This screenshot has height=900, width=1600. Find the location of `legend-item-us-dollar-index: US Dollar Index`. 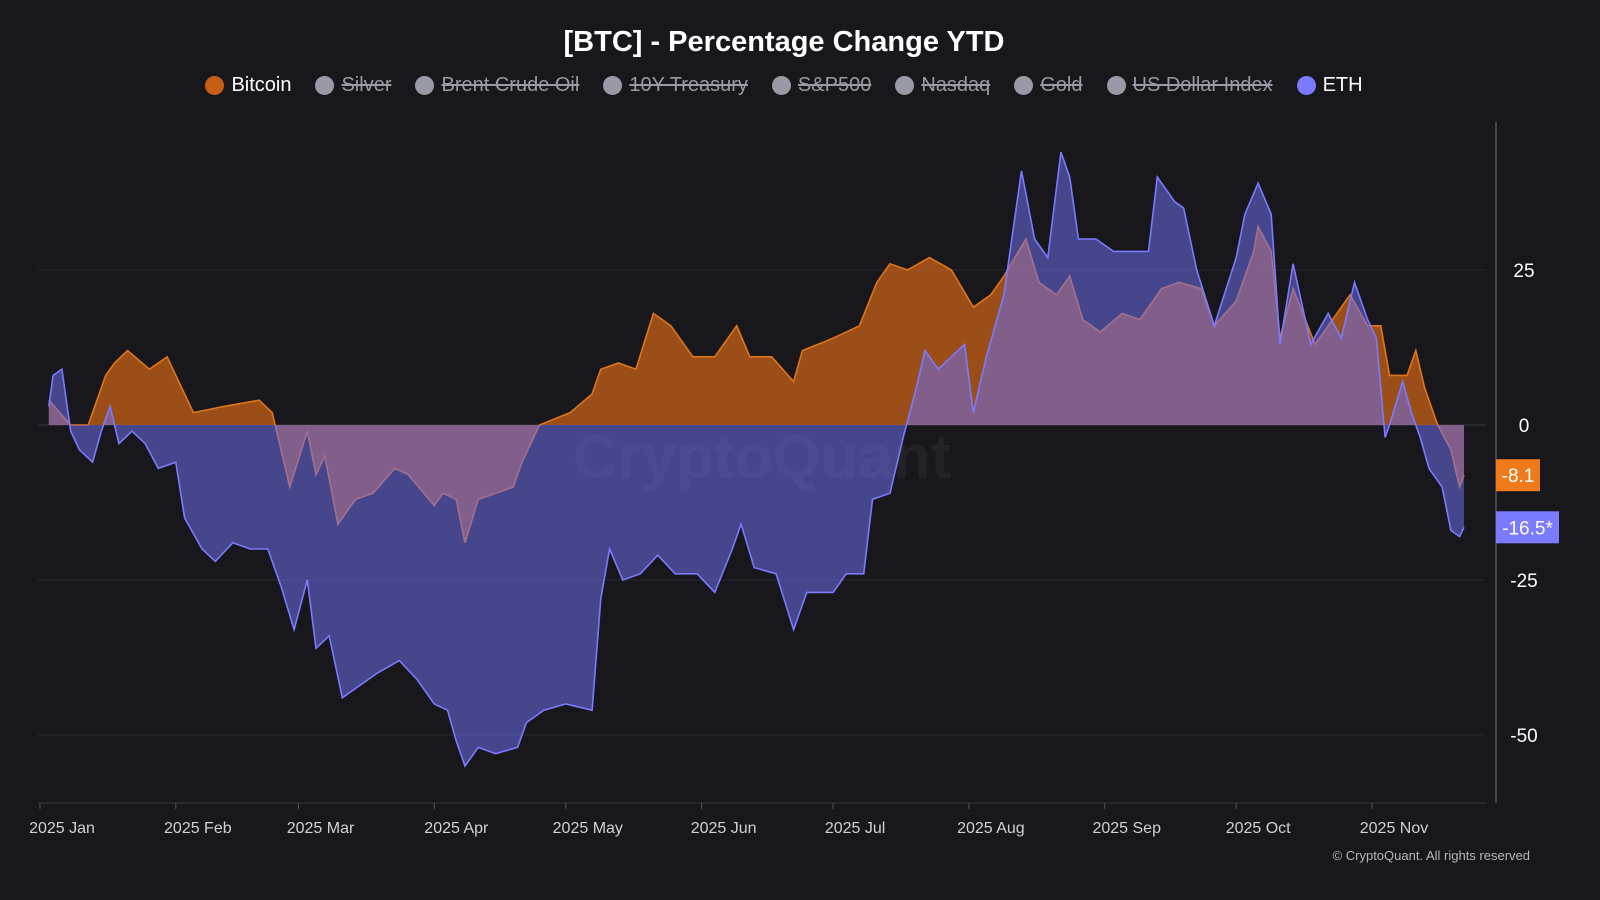

legend-item-us-dollar-index: US Dollar Index is located at coordinates (1189, 85).